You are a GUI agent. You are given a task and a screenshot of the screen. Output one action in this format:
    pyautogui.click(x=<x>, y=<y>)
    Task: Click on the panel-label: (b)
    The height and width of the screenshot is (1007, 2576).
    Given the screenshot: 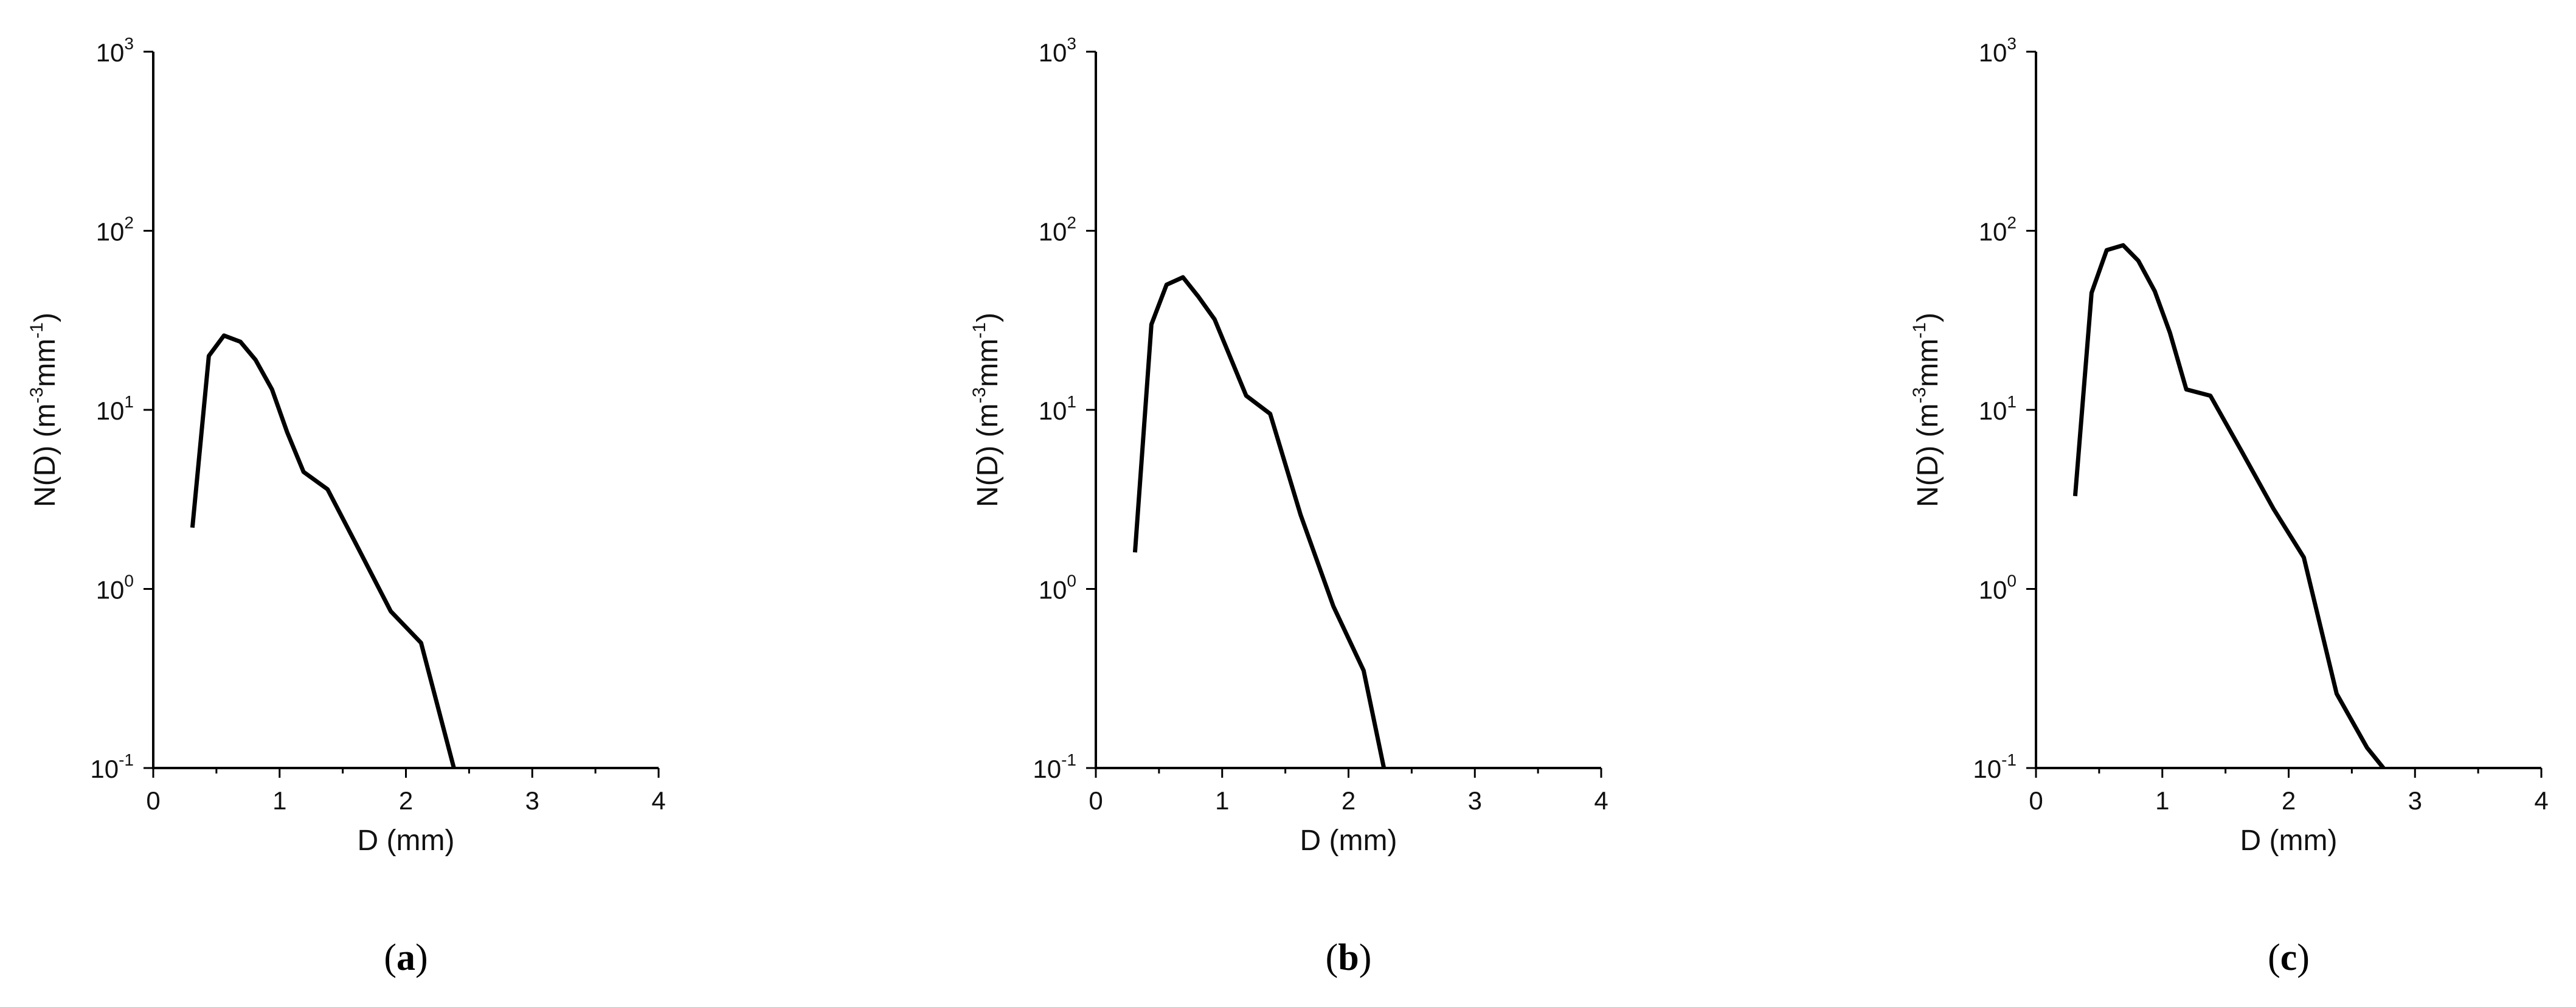 What is the action you would take?
    pyautogui.click(x=1349, y=957)
    